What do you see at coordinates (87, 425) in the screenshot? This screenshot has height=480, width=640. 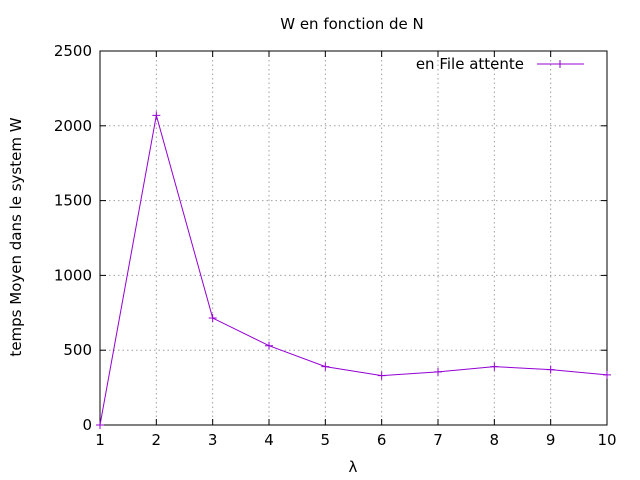 I see `y-tick-label-0: 0` at bounding box center [87, 425].